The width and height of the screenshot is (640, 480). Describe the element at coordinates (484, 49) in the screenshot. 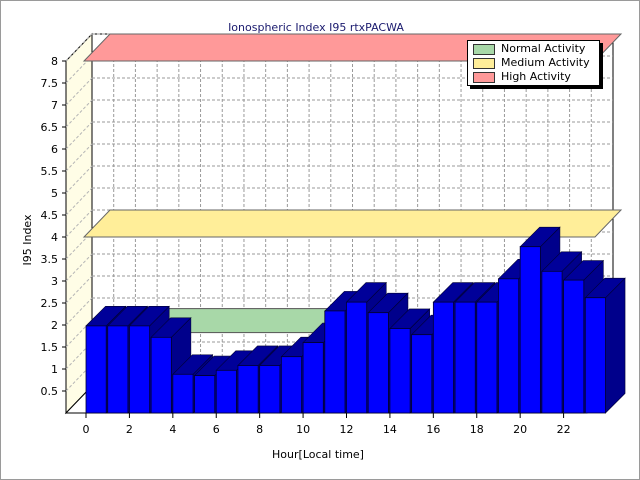

I see `legend-swatch-normal` at that location.